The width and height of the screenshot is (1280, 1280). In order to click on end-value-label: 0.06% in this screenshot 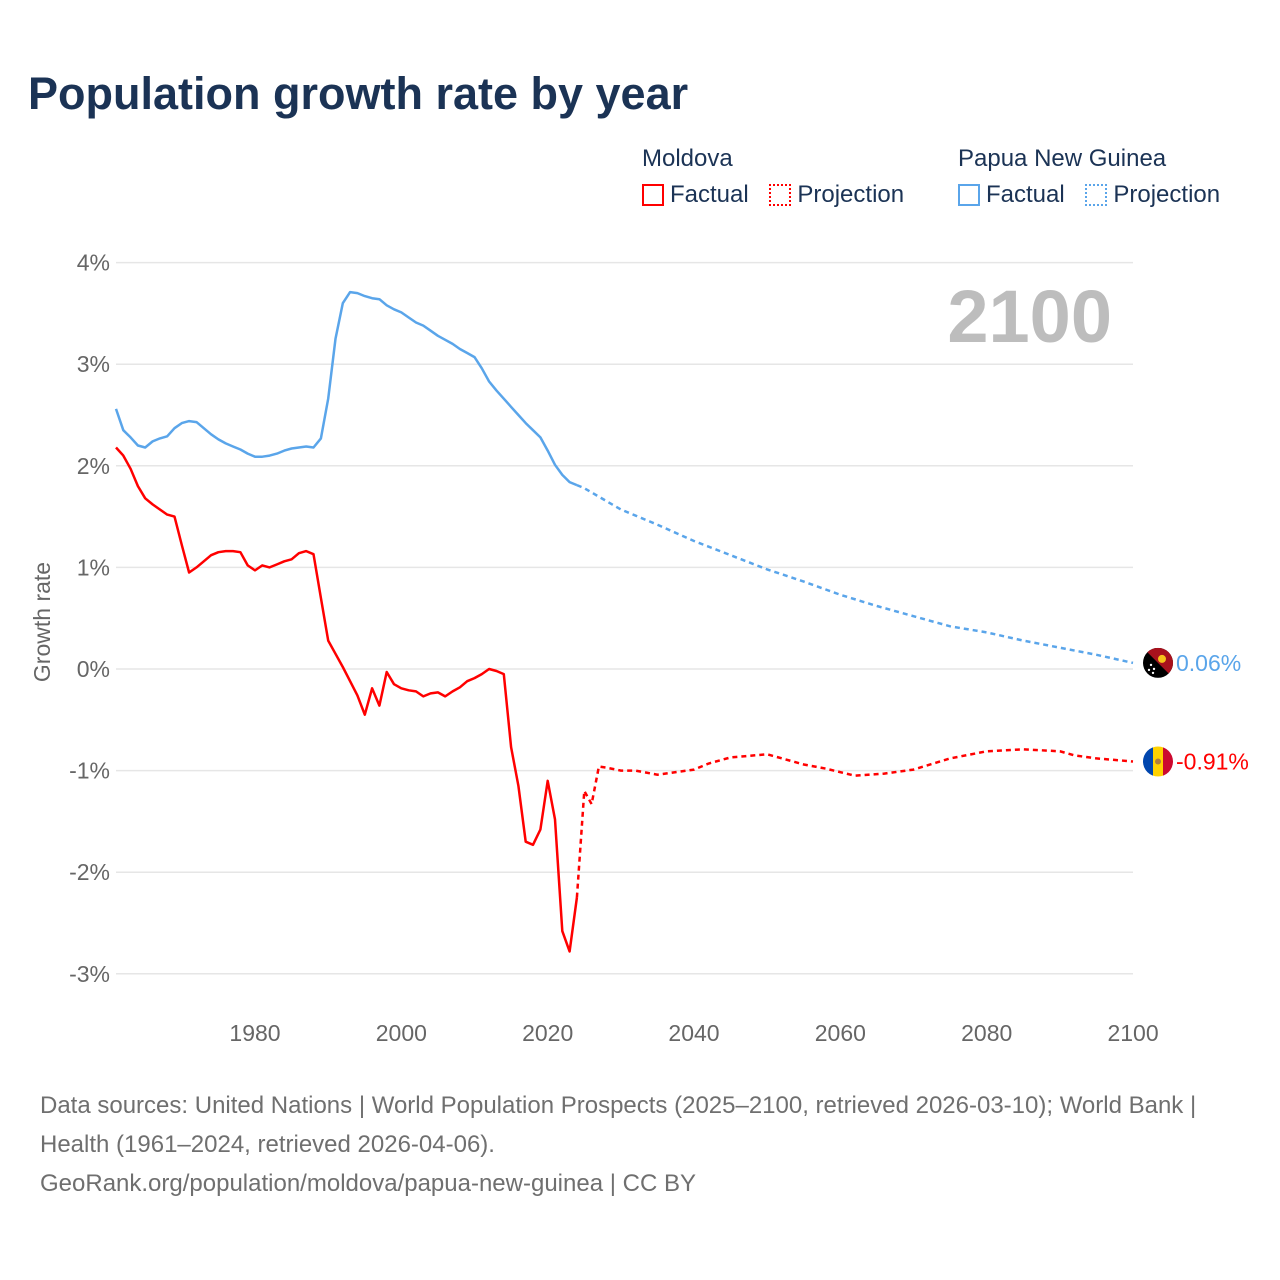, I will do `click(1208, 663)`.